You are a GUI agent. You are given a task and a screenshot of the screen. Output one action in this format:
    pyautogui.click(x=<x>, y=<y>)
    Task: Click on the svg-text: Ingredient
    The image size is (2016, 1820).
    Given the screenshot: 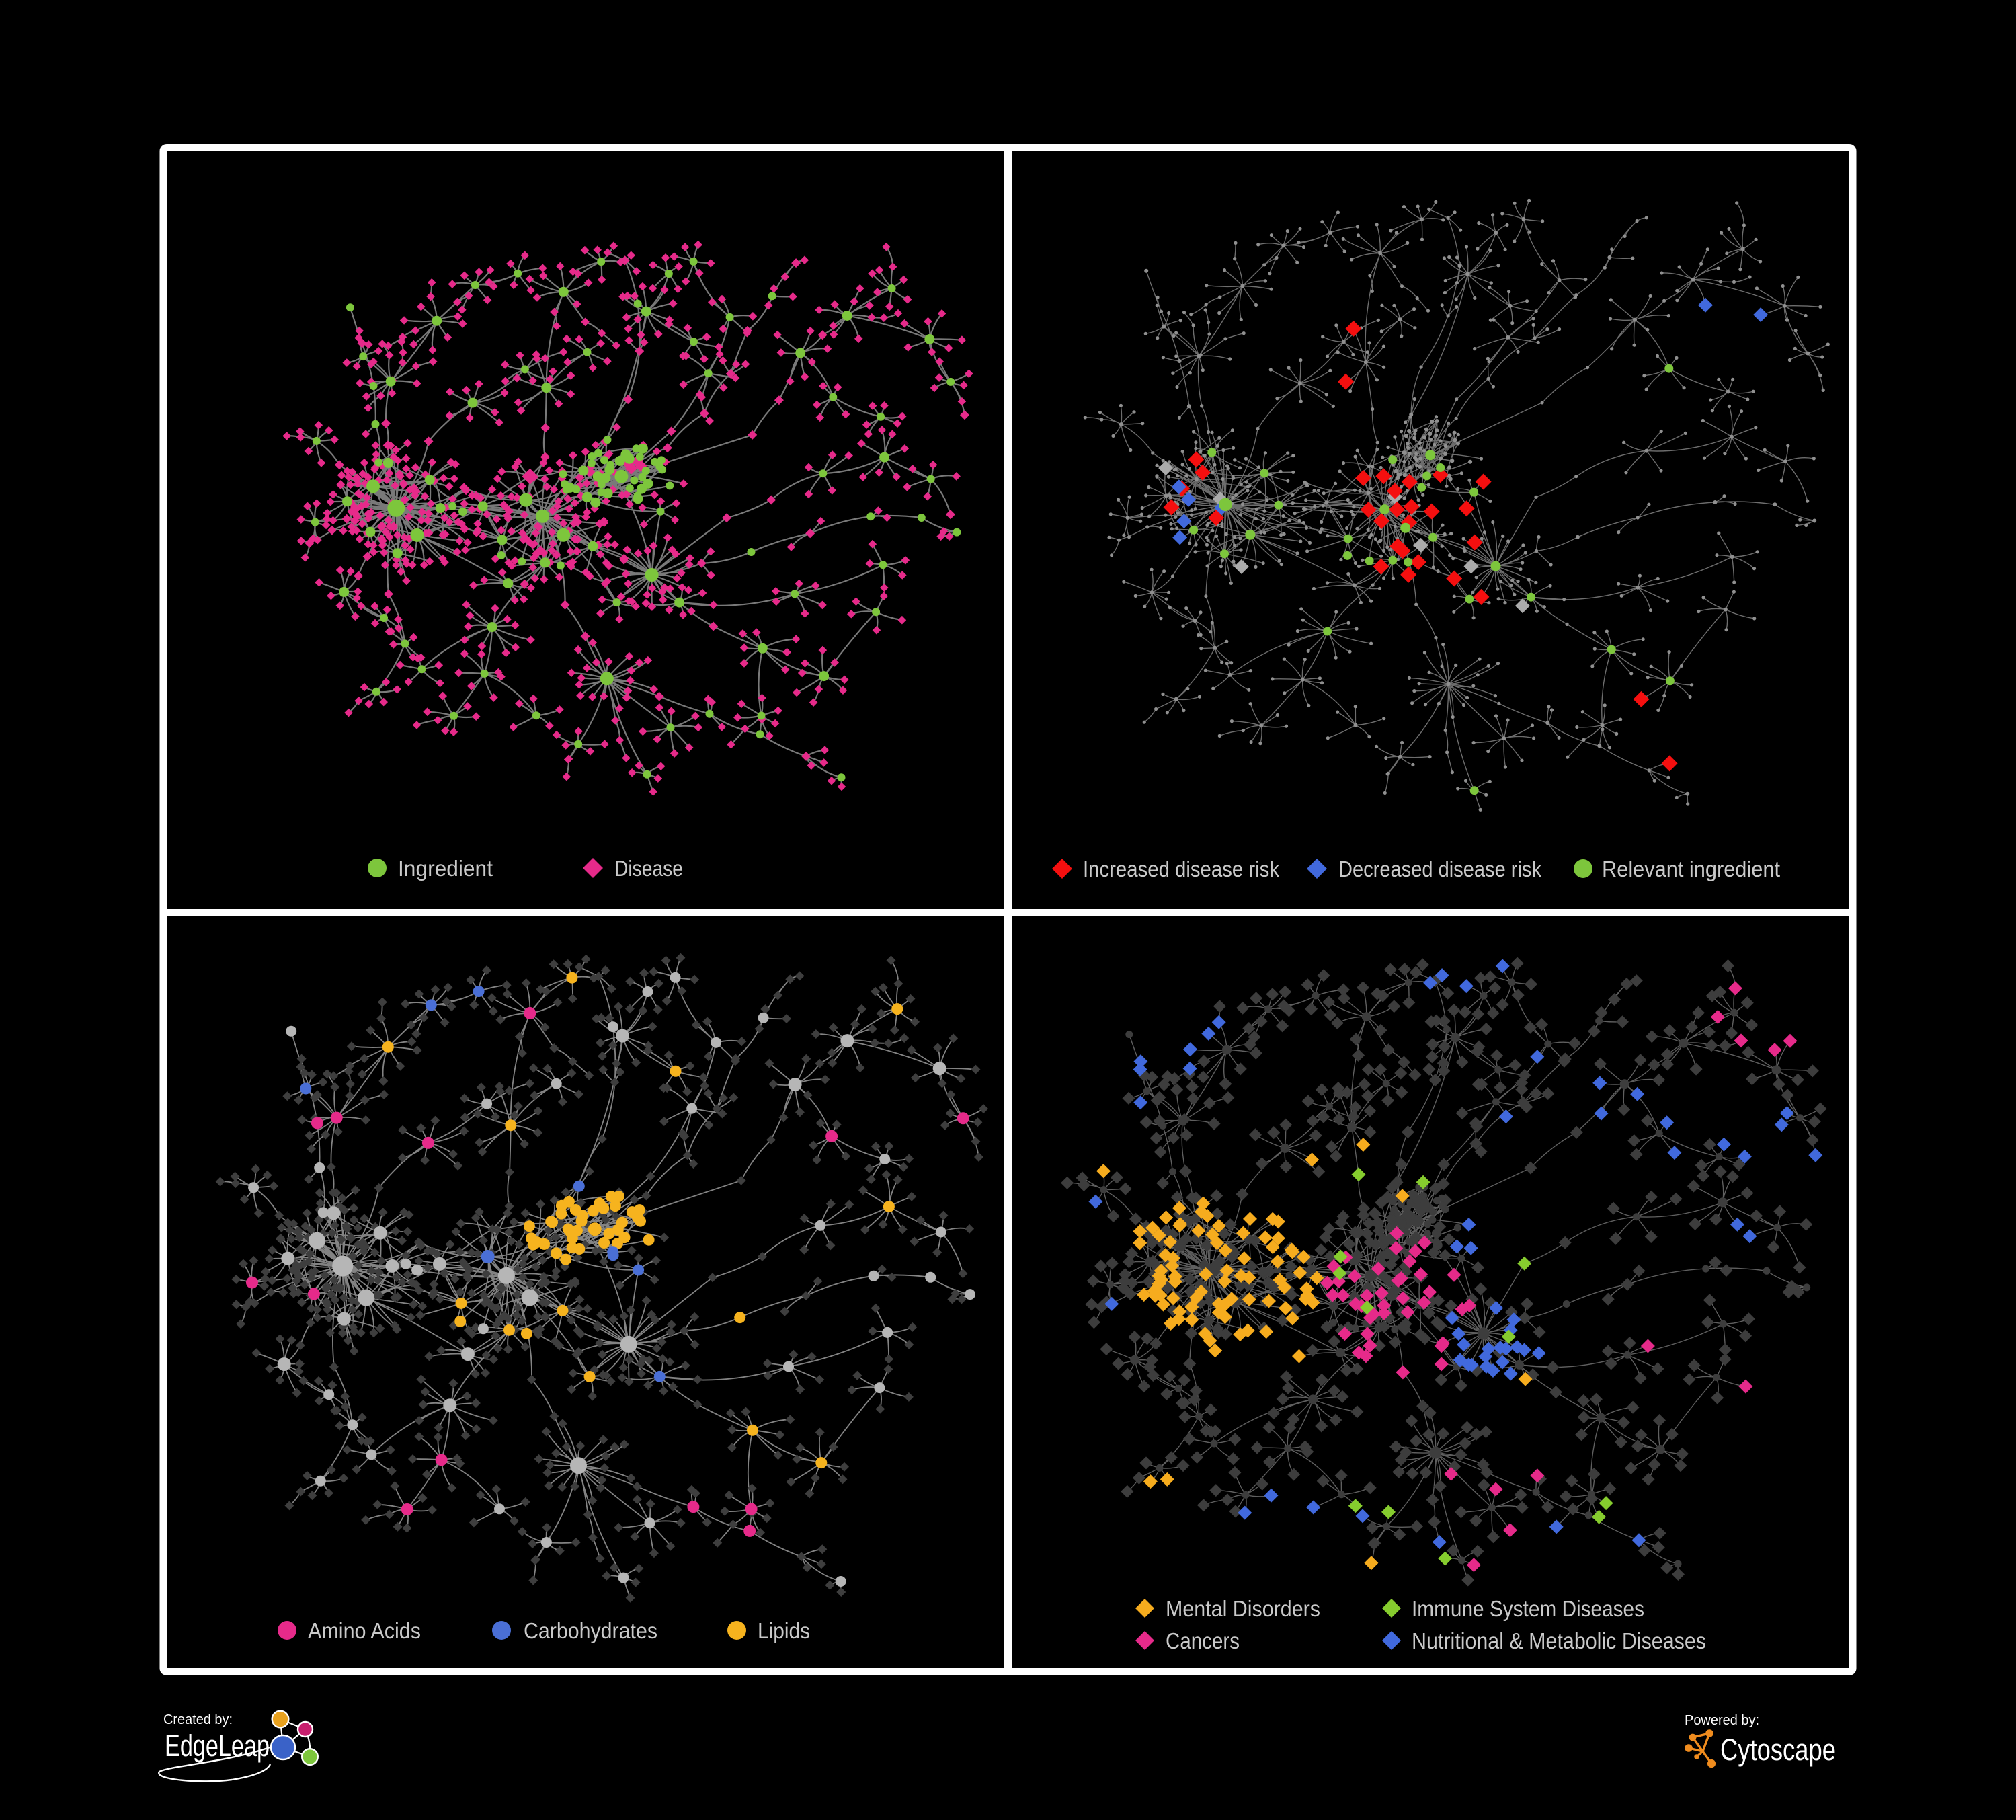 What is the action you would take?
    pyautogui.click(x=445, y=868)
    